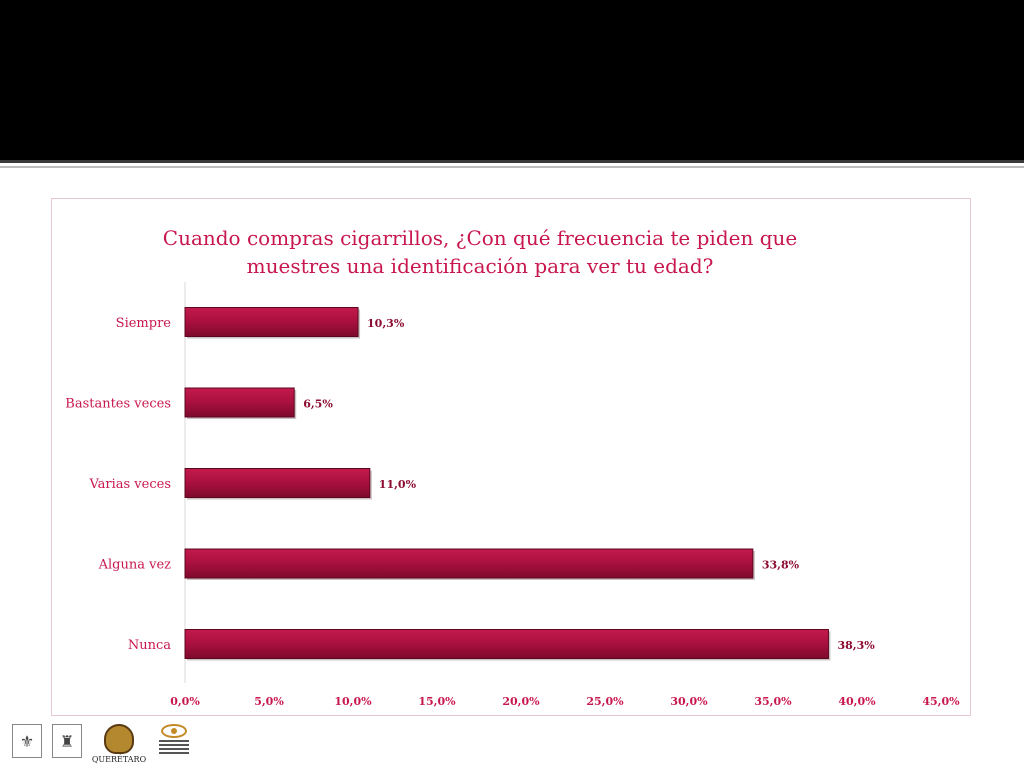 The width and height of the screenshot is (1024, 768). I want to click on x-tick-label: 10,0%, so click(353, 701).